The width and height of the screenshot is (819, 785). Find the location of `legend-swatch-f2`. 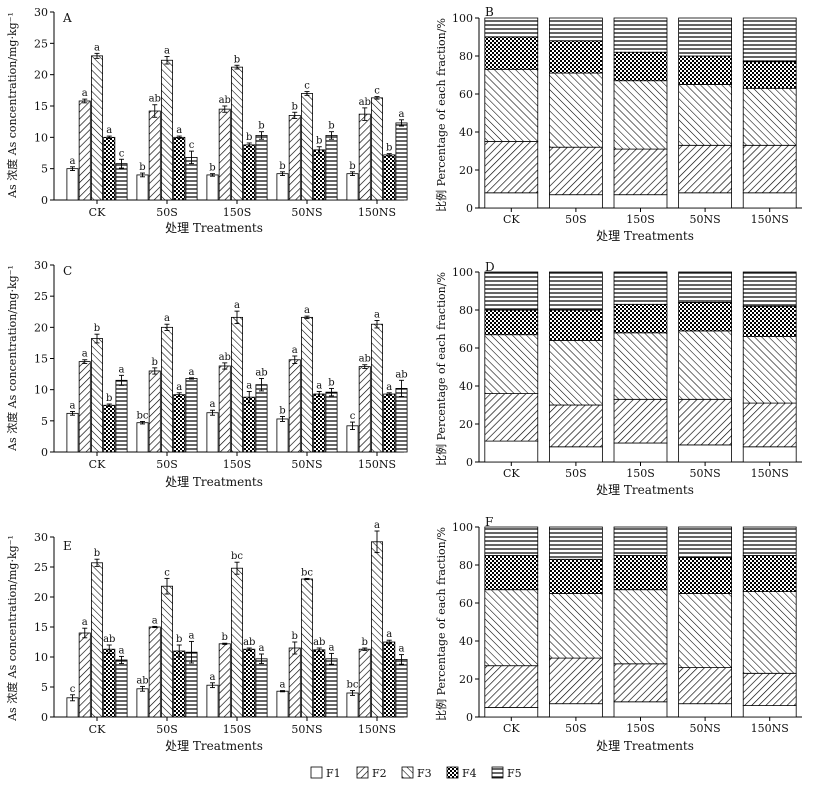

legend-swatch-f2 is located at coordinates (362, 772).